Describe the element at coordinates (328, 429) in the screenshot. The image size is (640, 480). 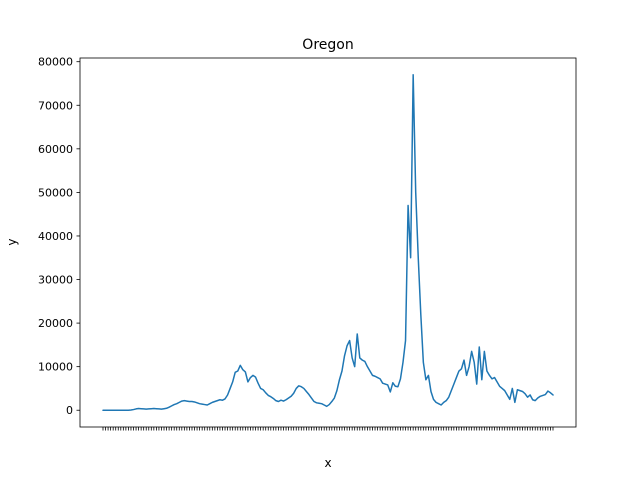
I see `x-axis-ticks` at that location.